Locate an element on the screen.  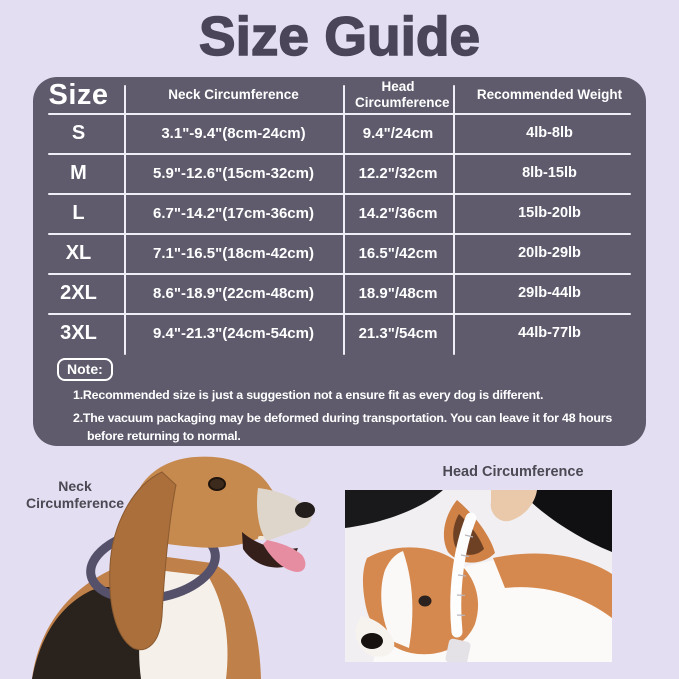
beagle-teeth is located at coordinates (261, 538).